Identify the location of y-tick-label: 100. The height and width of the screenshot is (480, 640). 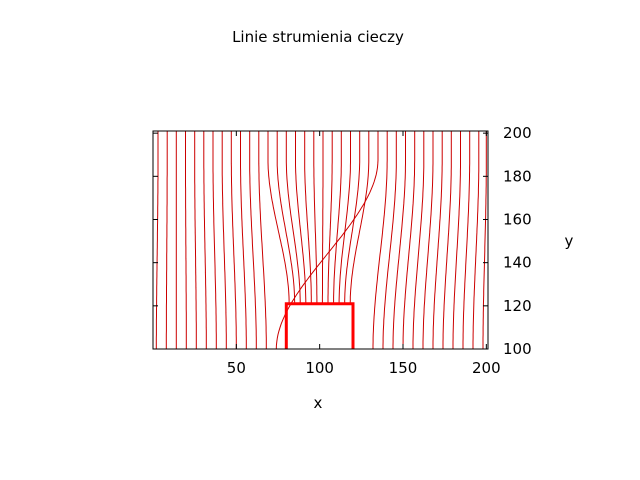
(517, 349).